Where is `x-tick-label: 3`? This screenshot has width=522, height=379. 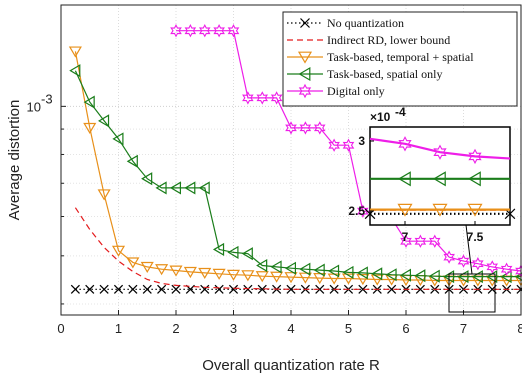 x-tick-label: 3 is located at coordinates (233, 328).